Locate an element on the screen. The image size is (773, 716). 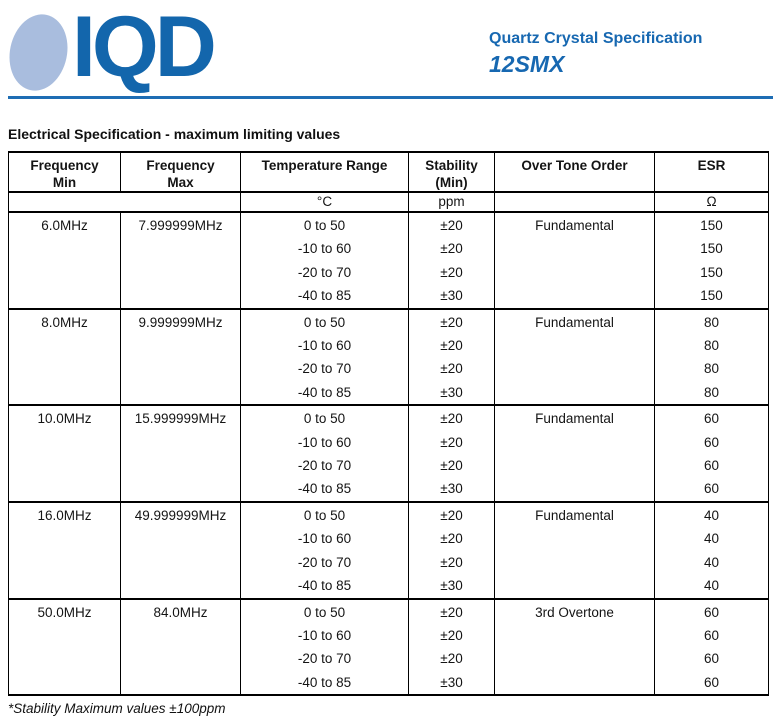
freq-max-cell: 7.999999MHz is located at coordinates (180, 260).